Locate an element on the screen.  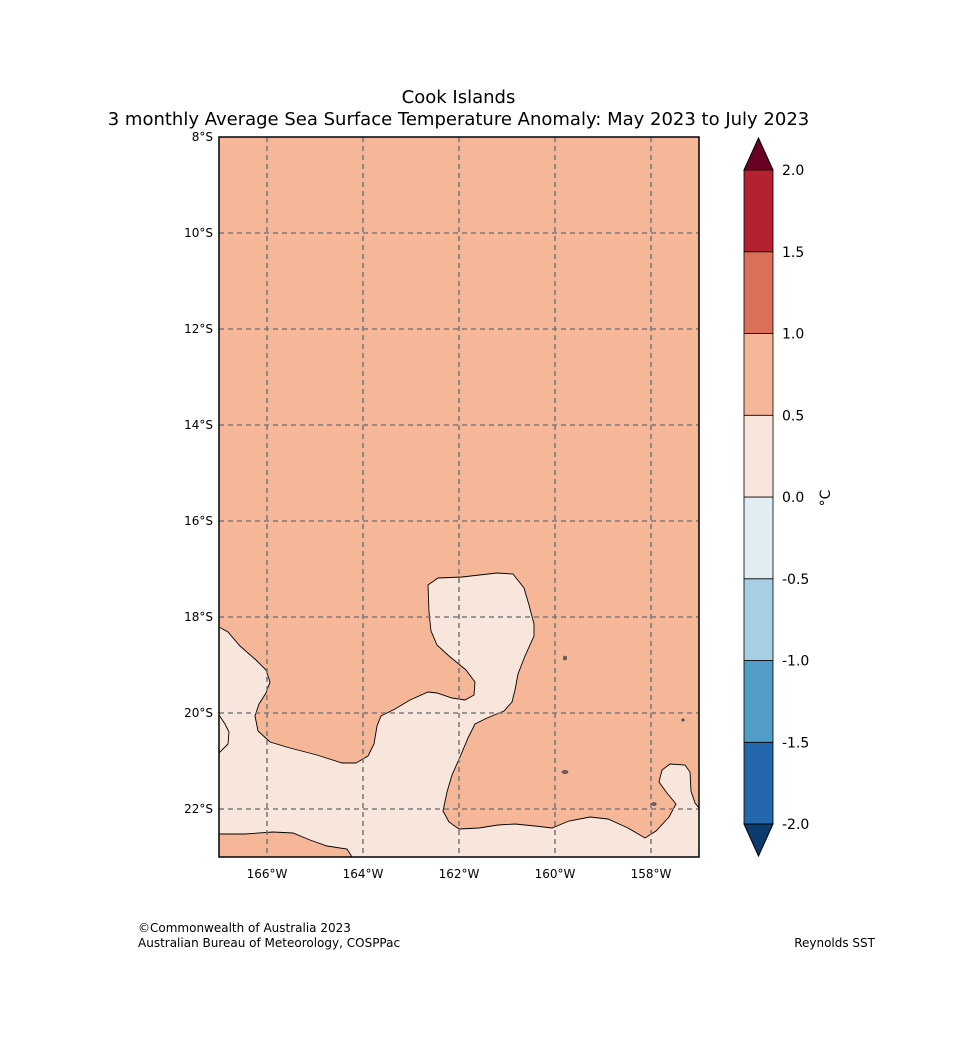
colorbar-tick-label: 1.0 is located at coordinates (793, 335).